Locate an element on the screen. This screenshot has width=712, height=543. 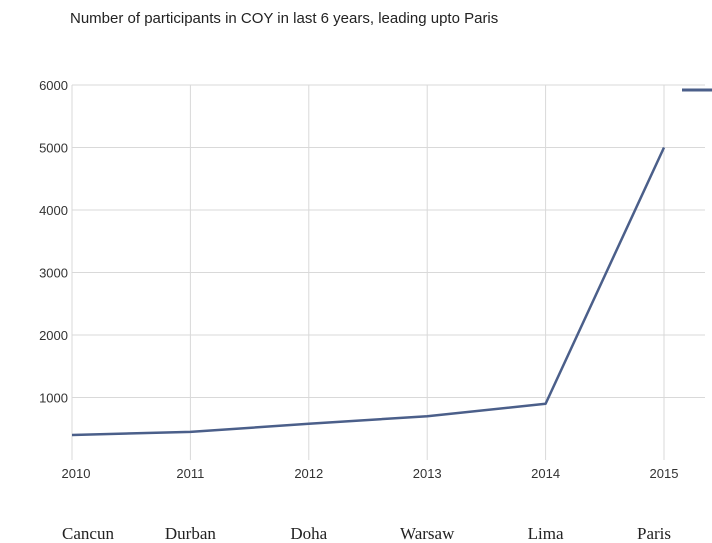
category-label: Paris is located at coordinates (654, 533).